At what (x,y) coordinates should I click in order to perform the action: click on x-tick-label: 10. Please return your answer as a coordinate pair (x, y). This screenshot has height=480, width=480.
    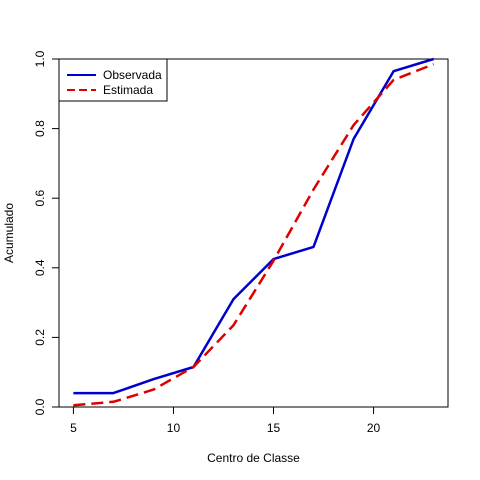
    Looking at the image, I should click on (174, 428).